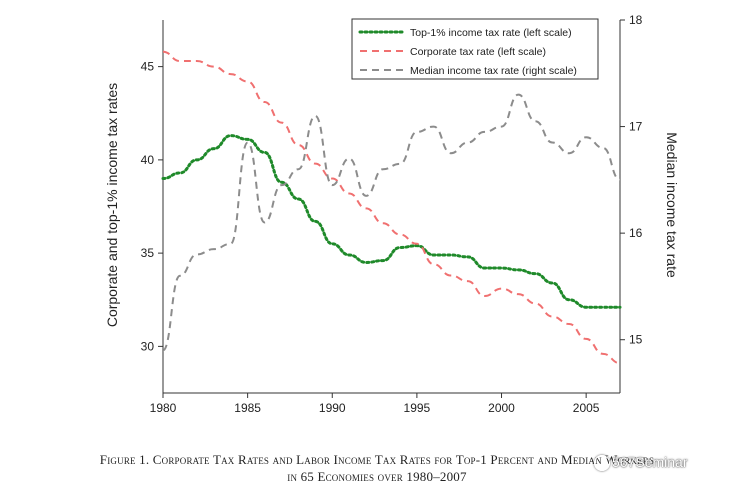 The height and width of the screenshot is (498, 754). What do you see at coordinates (636, 340) in the screenshot?
I see `y-tick-label-right: 15` at bounding box center [636, 340].